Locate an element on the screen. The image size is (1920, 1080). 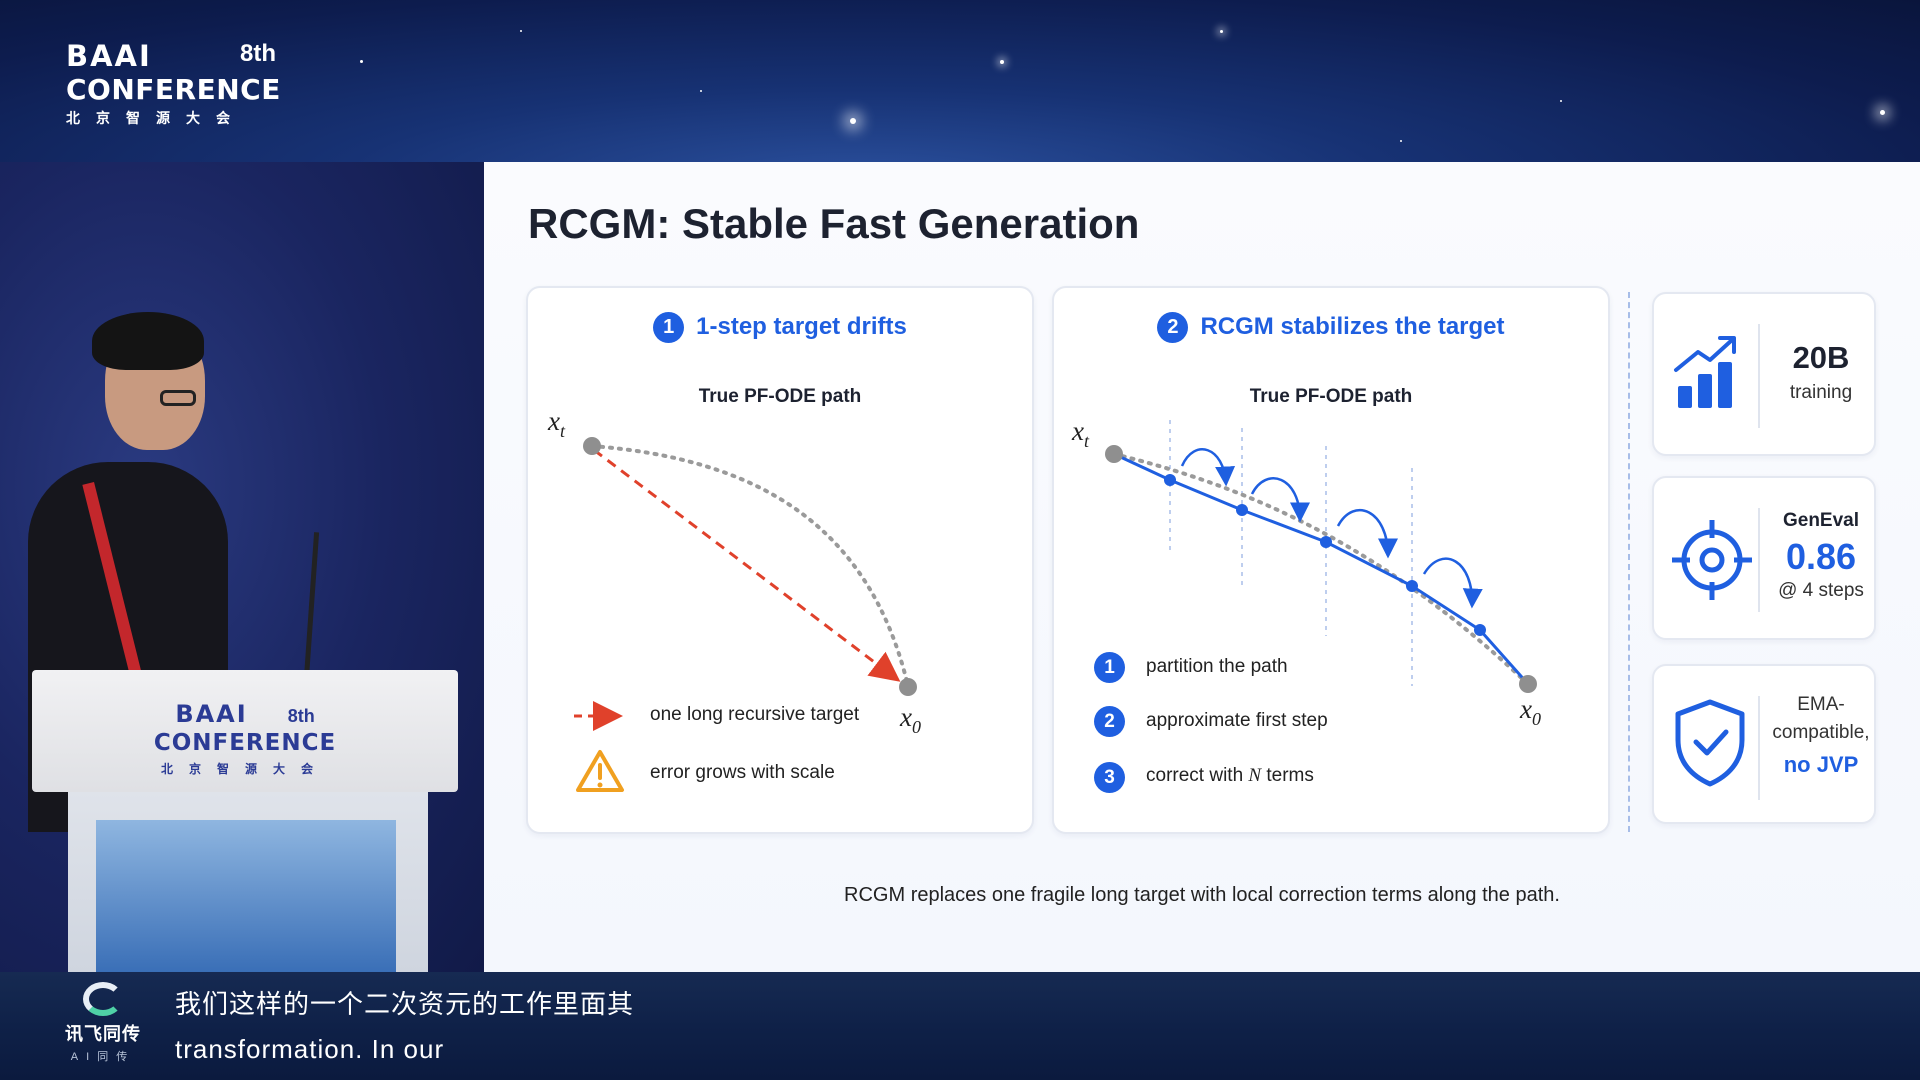
speaker-hair is located at coordinates (148, 341).